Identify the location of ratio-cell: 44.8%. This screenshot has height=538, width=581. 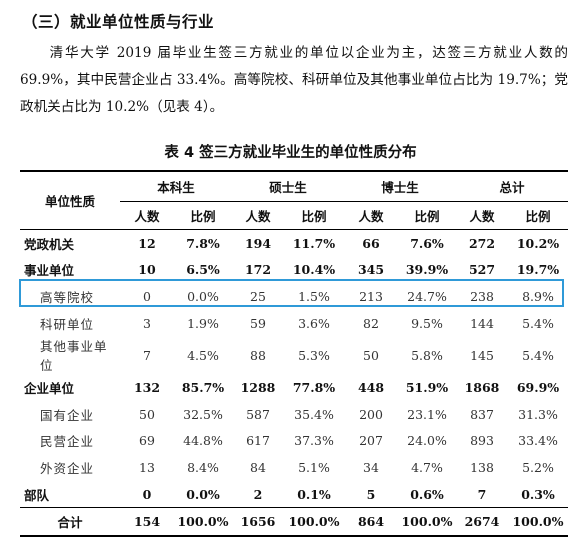
(203, 441).